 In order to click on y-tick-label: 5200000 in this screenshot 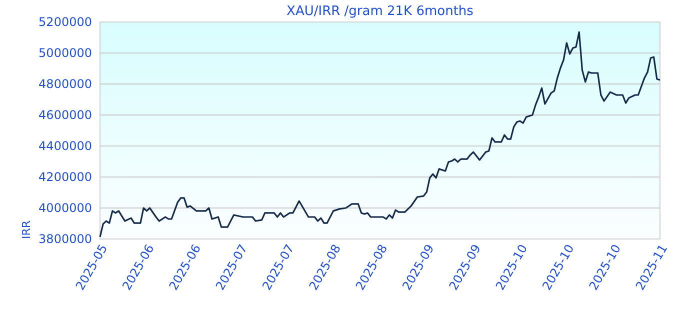, I will do `click(65, 21)`.